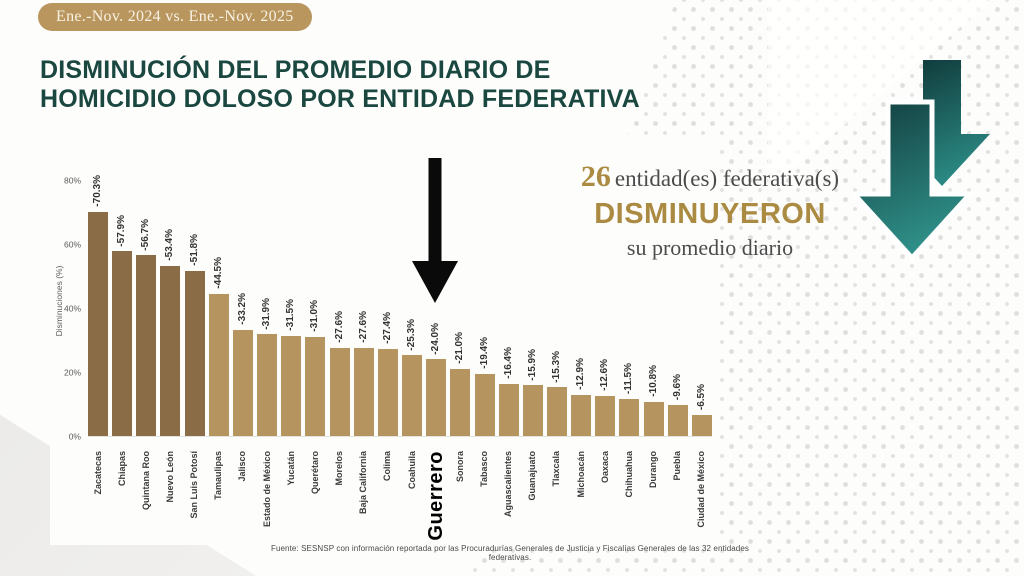  What do you see at coordinates (436, 496) in the screenshot?
I see `category-label-highlighted: Guerrero` at bounding box center [436, 496].